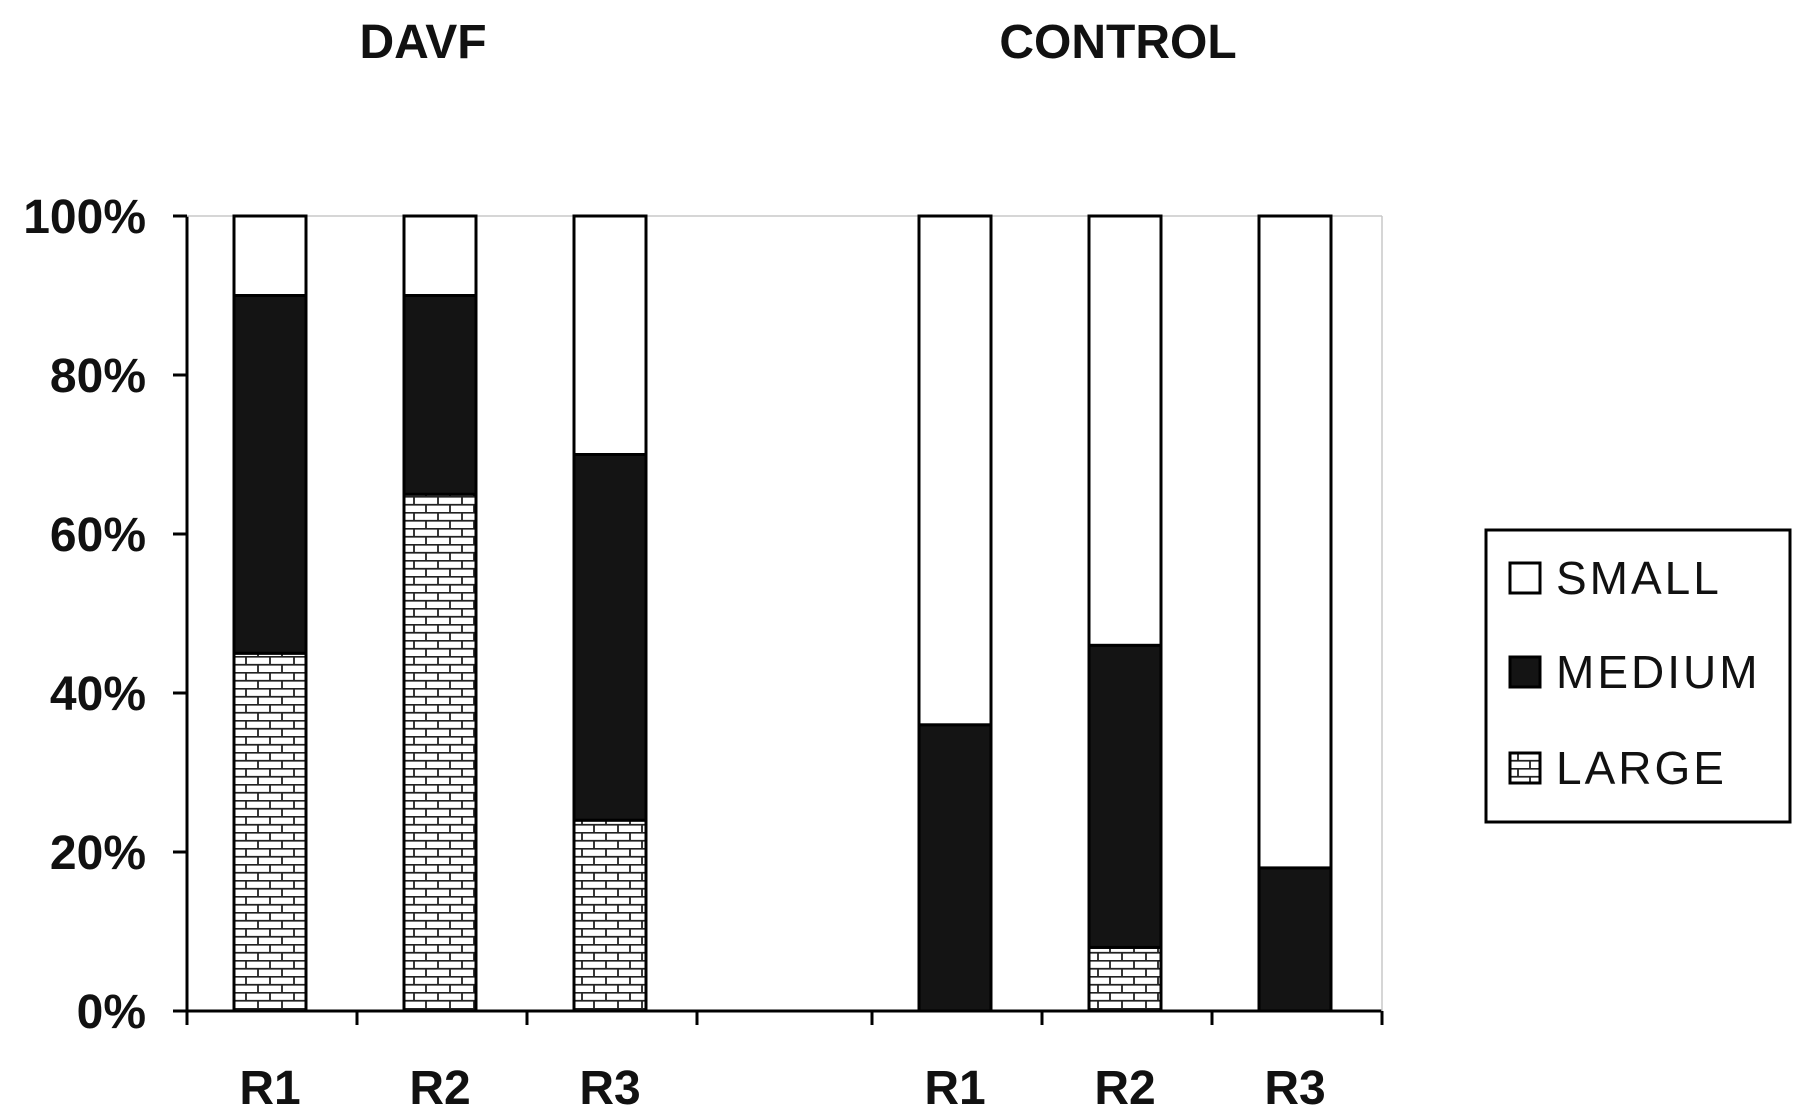 Image resolution: width=1800 pixels, height=1117 pixels. I want to click on bar-segment-davf-r1-medium, so click(270, 474).